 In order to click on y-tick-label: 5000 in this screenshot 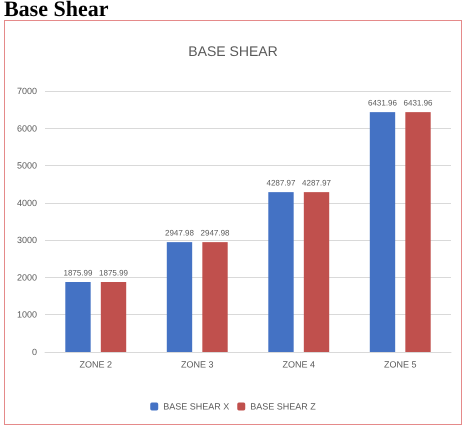, I will do `click(26, 165)`.